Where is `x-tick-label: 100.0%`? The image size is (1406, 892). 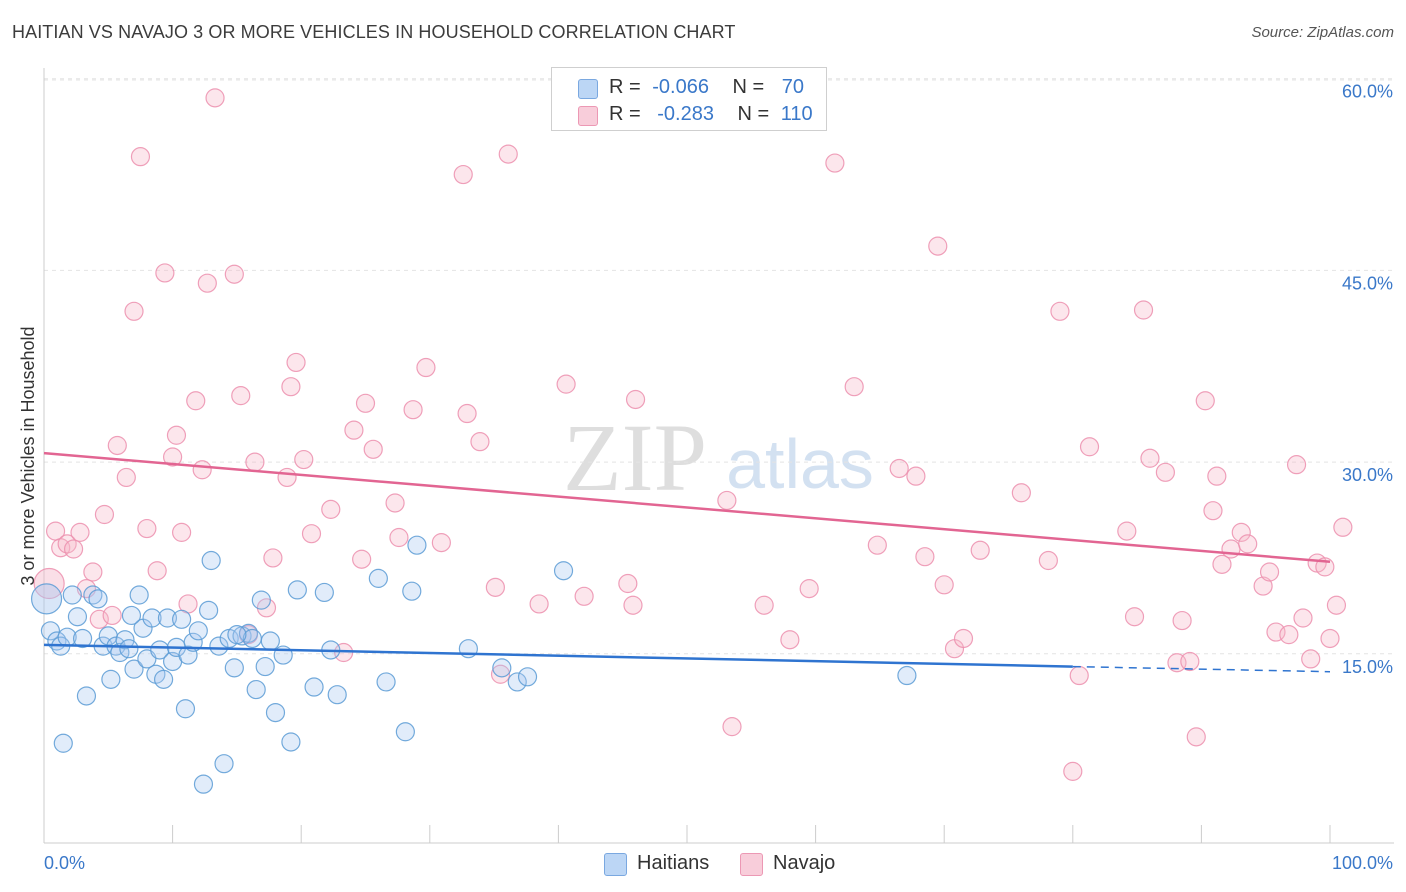 x-tick-label: 100.0% is located at coordinates (1362, 863).